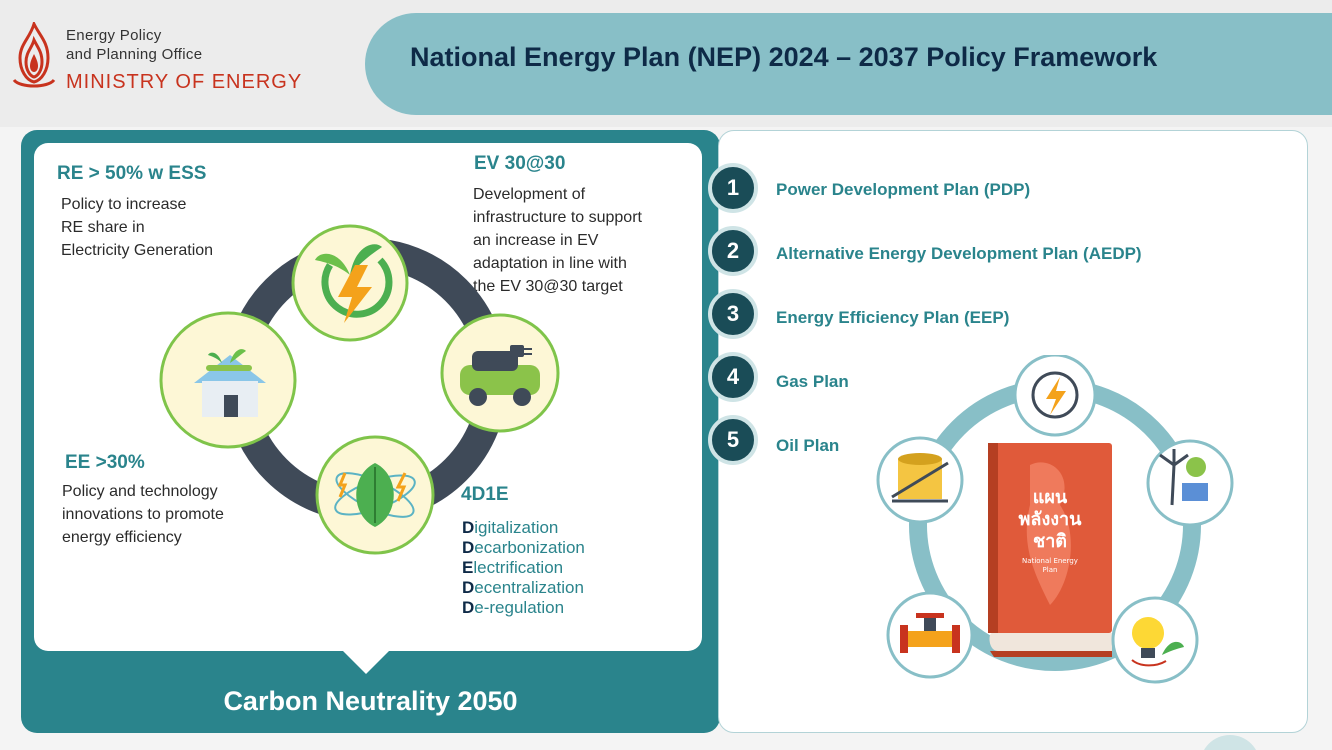  What do you see at coordinates (1055, 396) in the screenshot?
I see `power-lightning-icon` at bounding box center [1055, 396].